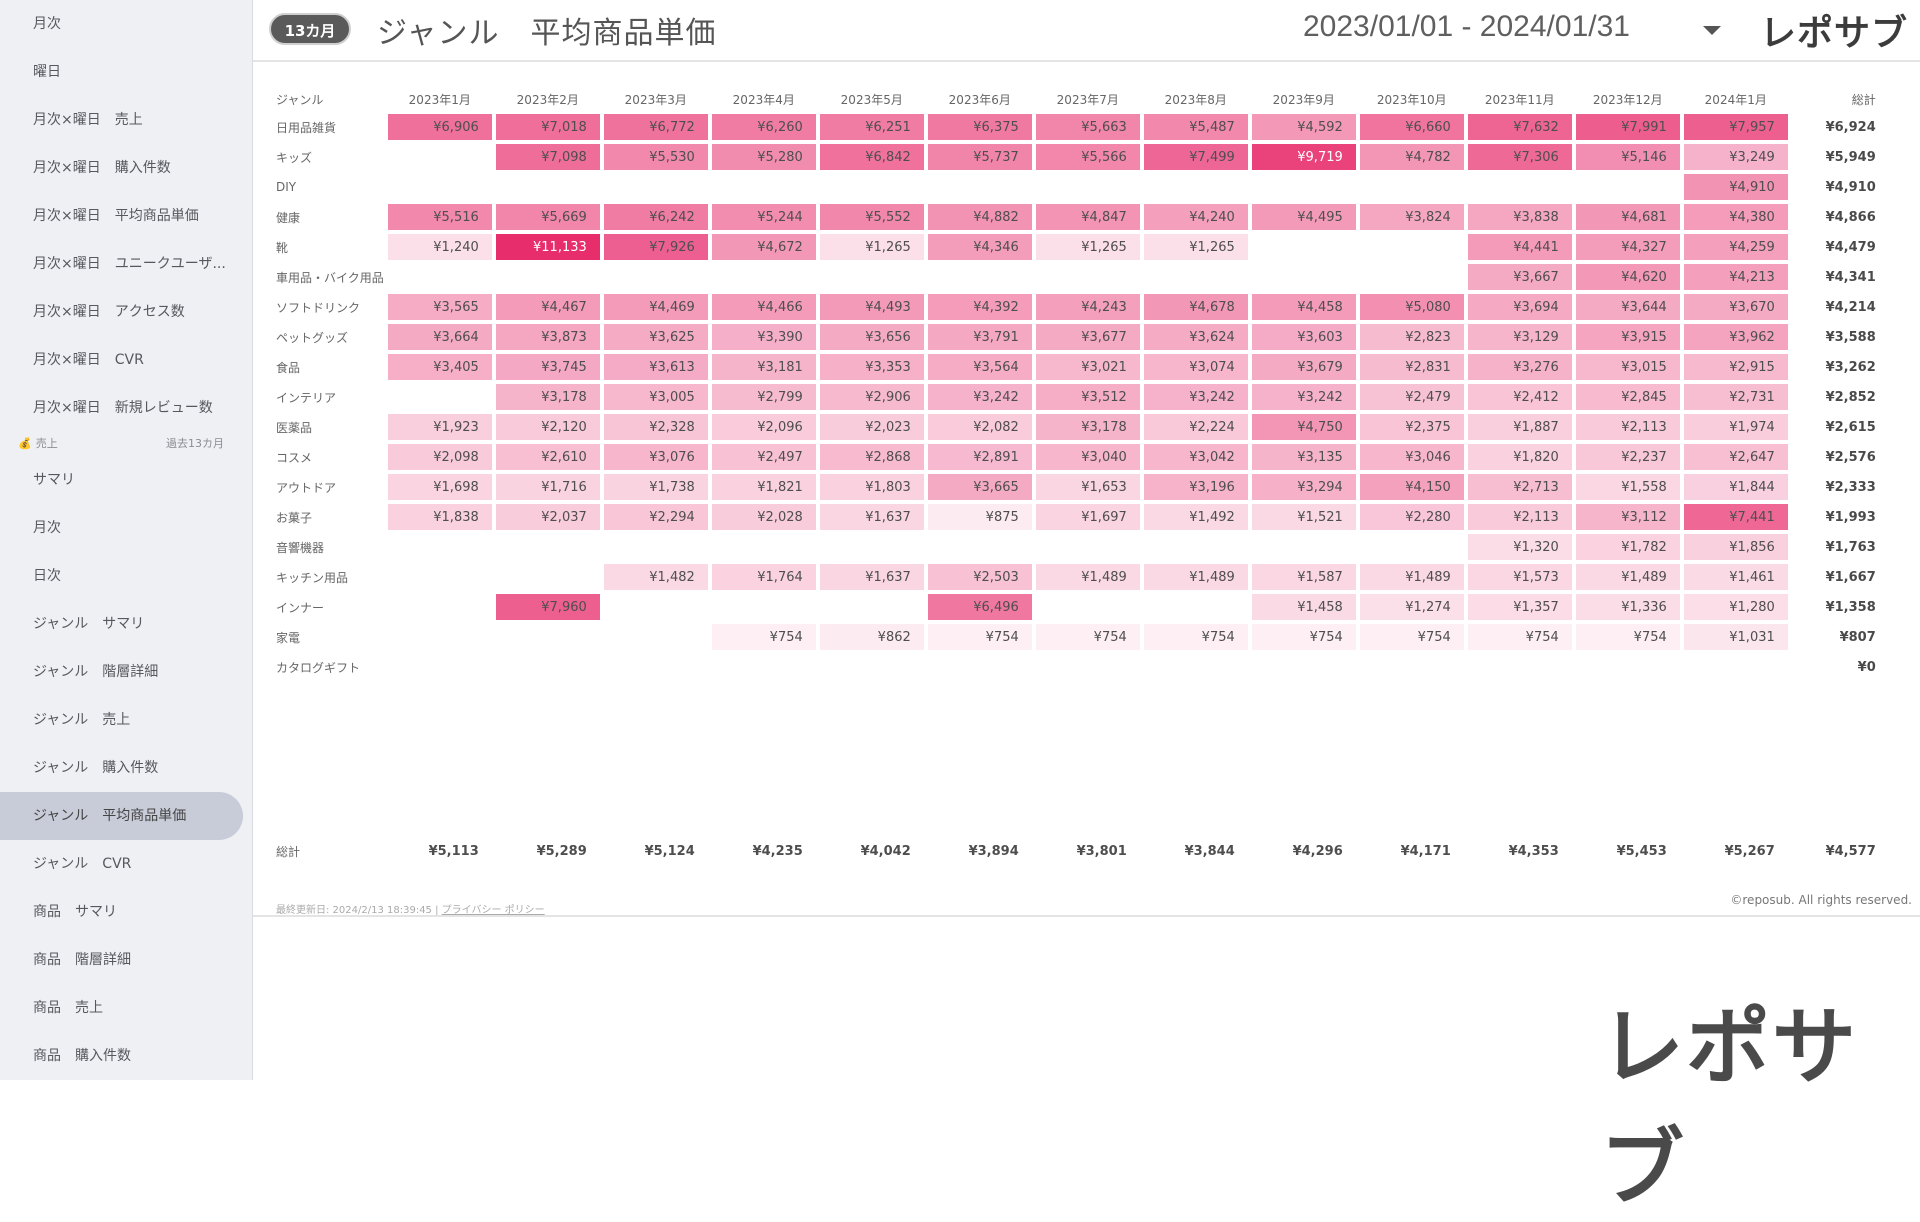 This screenshot has width=1920, height=1222. I want to click on row-genre-label: 家電, so click(288, 637).